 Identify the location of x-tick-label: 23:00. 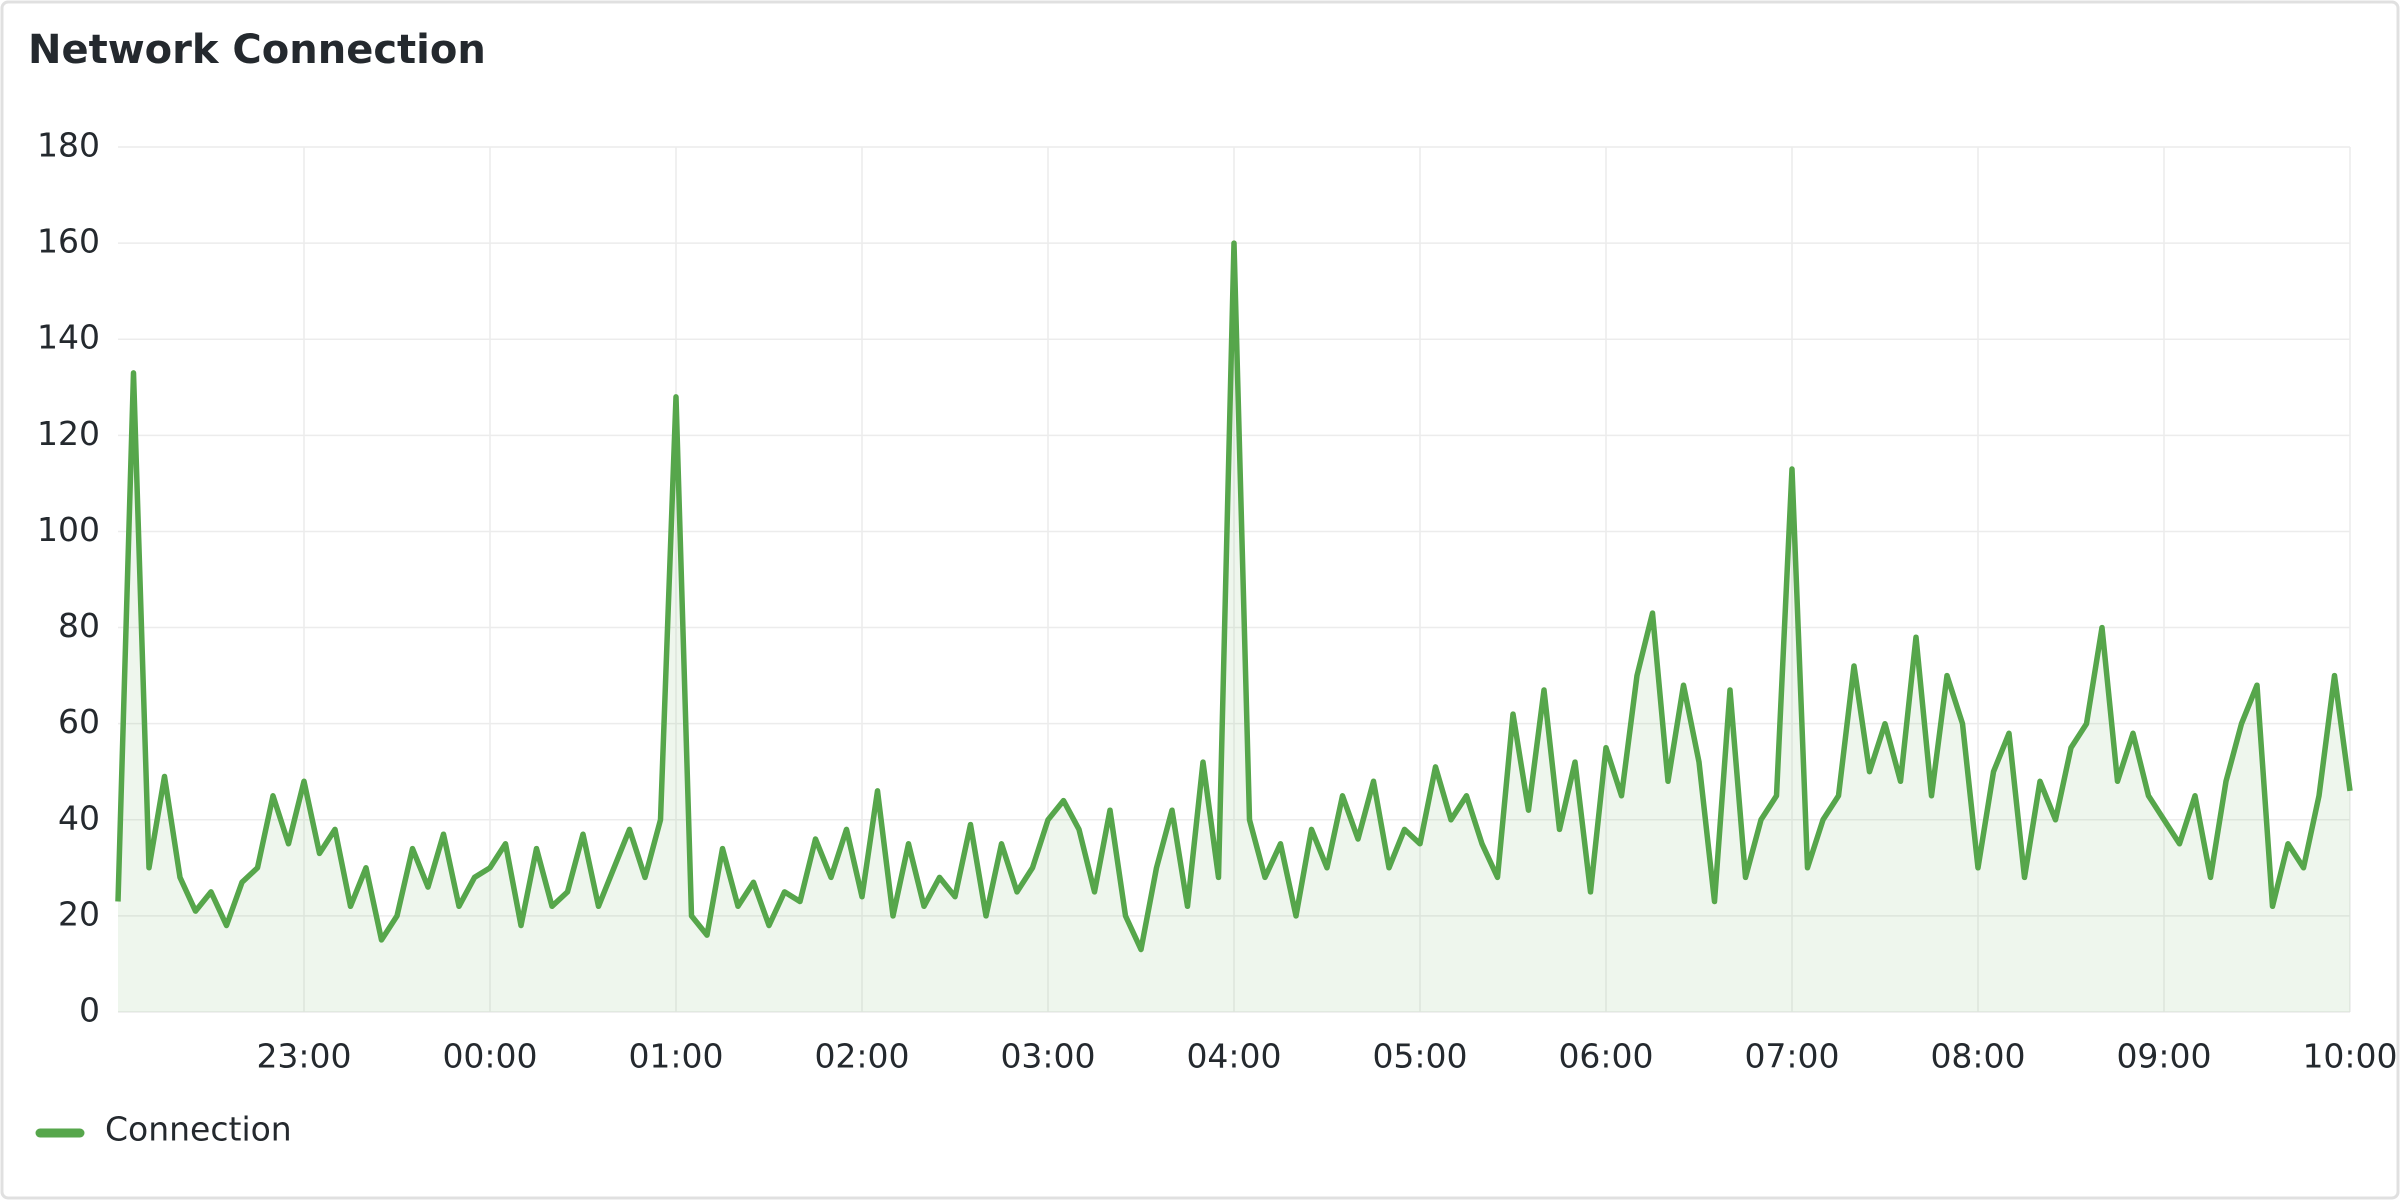
(303, 1056).